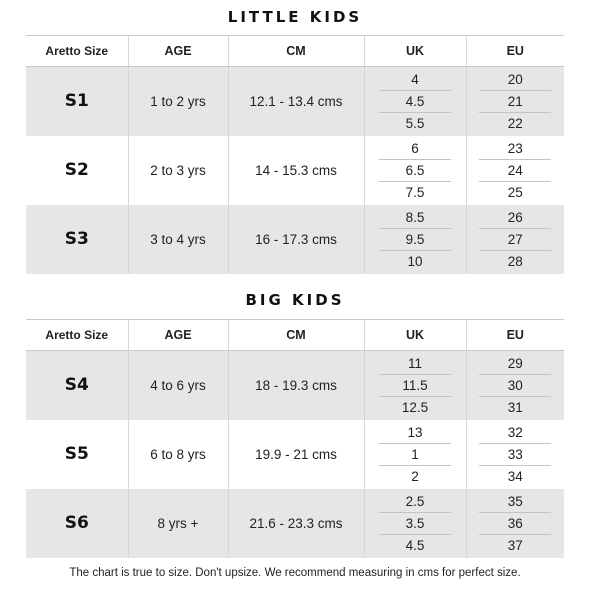 Image resolution: width=590 pixels, height=591 pixels. Describe the element at coordinates (515, 122) in the screenshot. I see `eu-value: 22` at that location.